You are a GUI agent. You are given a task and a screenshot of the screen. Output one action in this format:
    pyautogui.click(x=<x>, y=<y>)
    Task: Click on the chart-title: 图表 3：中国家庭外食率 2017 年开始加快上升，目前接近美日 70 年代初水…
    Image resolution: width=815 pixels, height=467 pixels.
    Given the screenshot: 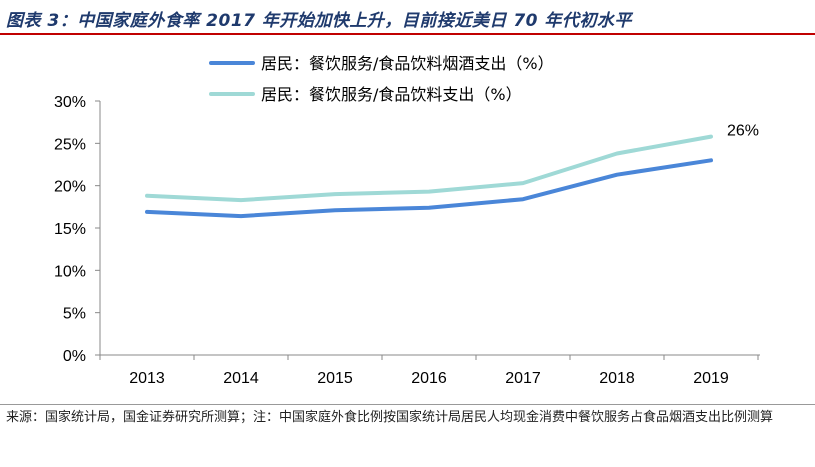 What is the action you would take?
    pyautogui.click(x=319, y=21)
    